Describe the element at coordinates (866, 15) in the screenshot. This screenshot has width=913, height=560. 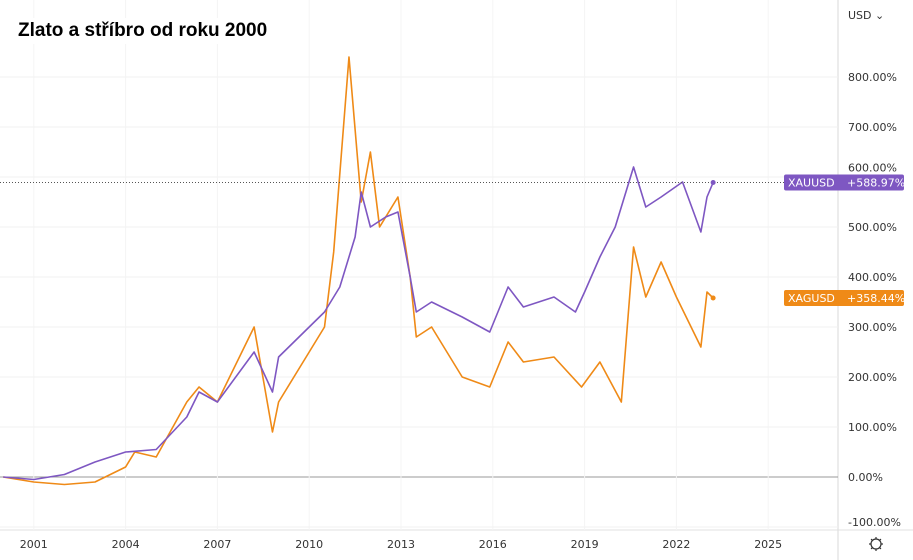
I see `currency-selector: USD ⌄` at that location.